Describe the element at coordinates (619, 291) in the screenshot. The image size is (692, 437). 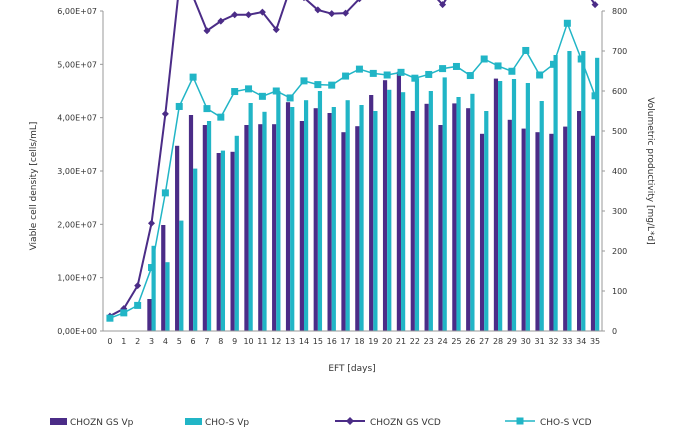
I see `right-tick-label: 100` at that location.